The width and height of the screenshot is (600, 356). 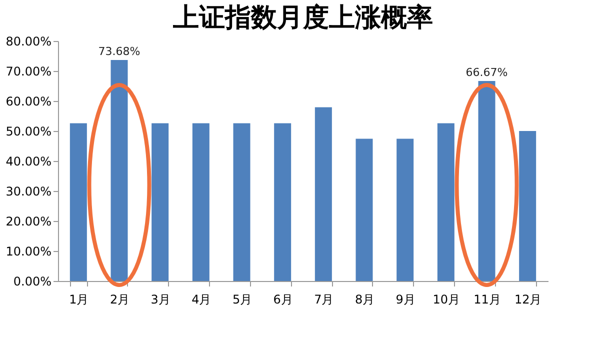 What do you see at coordinates (160, 299) in the screenshot?
I see `x-tick-label: 3月` at bounding box center [160, 299].